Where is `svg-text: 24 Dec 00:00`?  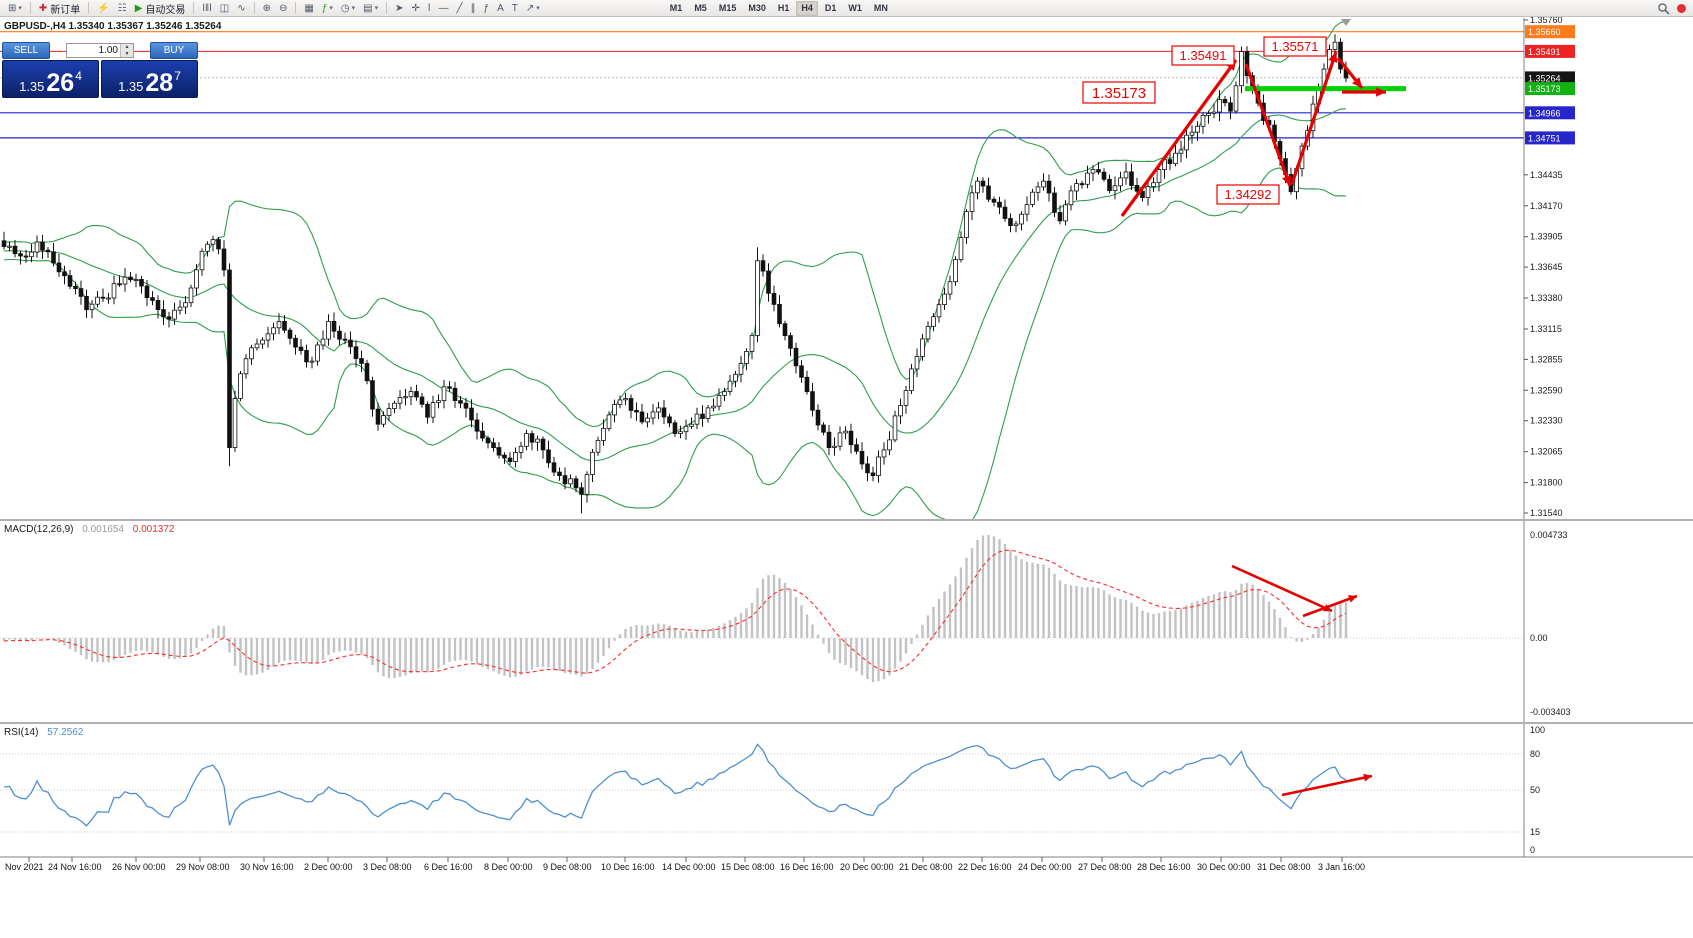
svg-text: 24 Dec 00:00 is located at coordinates (1045, 867).